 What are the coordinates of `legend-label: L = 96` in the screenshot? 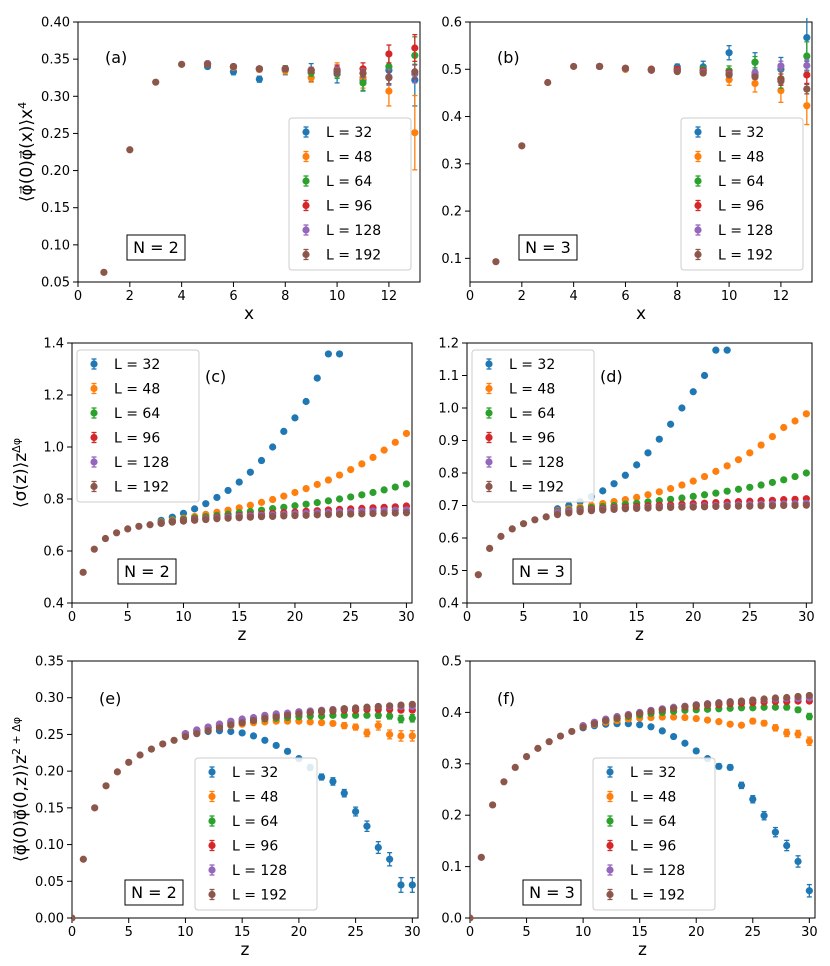 It's located at (653, 847).